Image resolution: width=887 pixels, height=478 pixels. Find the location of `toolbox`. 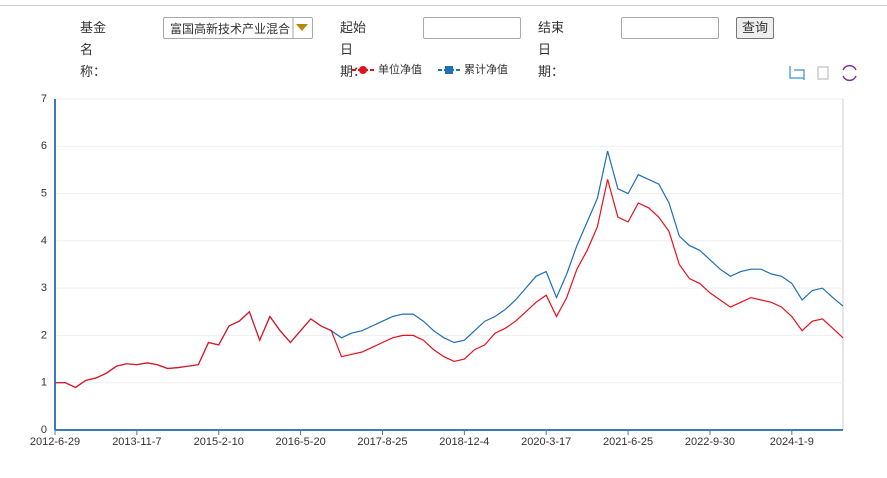

toolbox is located at coordinates (823, 73).